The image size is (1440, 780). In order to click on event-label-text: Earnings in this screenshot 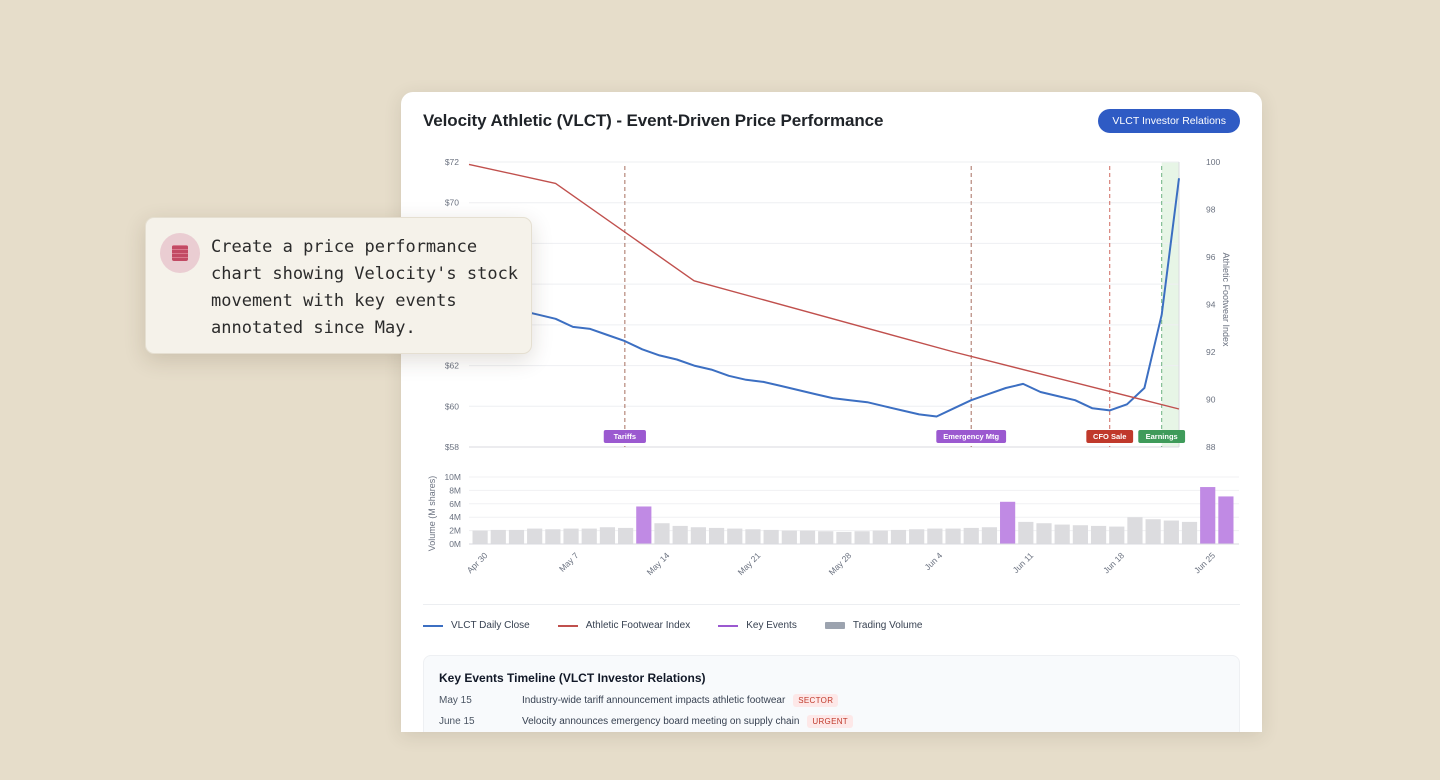, I will do `click(1162, 436)`.